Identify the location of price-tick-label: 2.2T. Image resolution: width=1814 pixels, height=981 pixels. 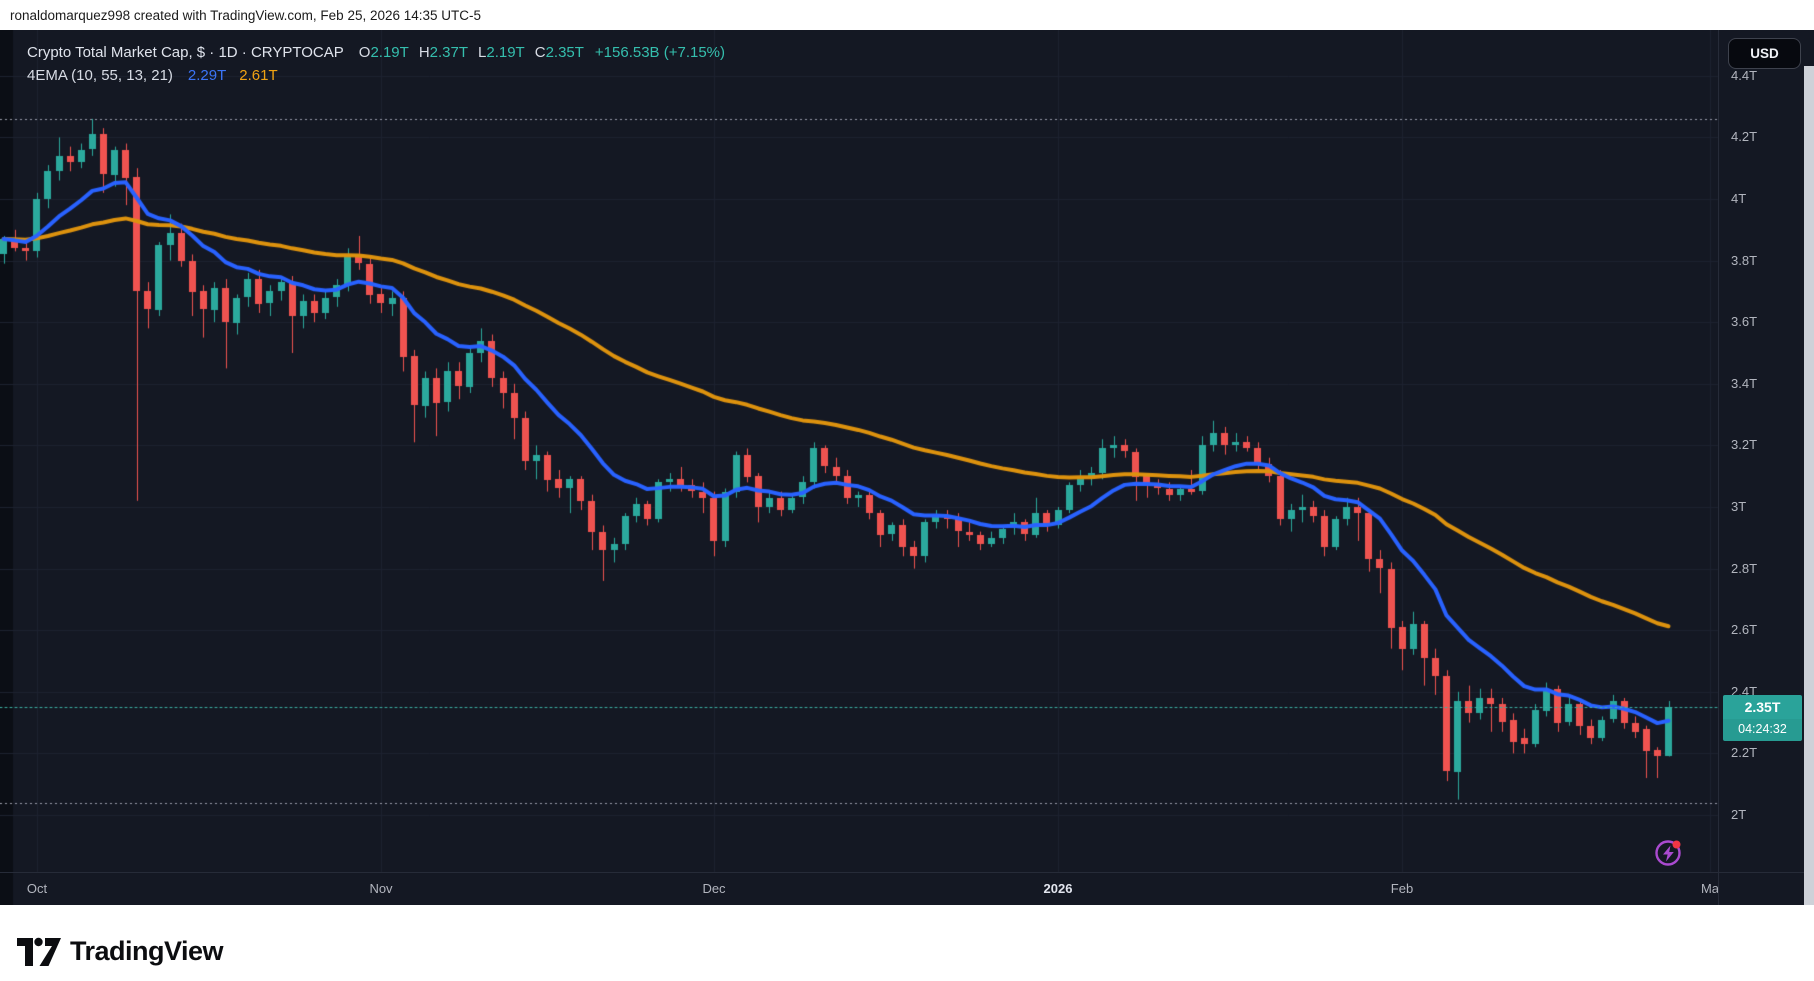
(1744, 753).